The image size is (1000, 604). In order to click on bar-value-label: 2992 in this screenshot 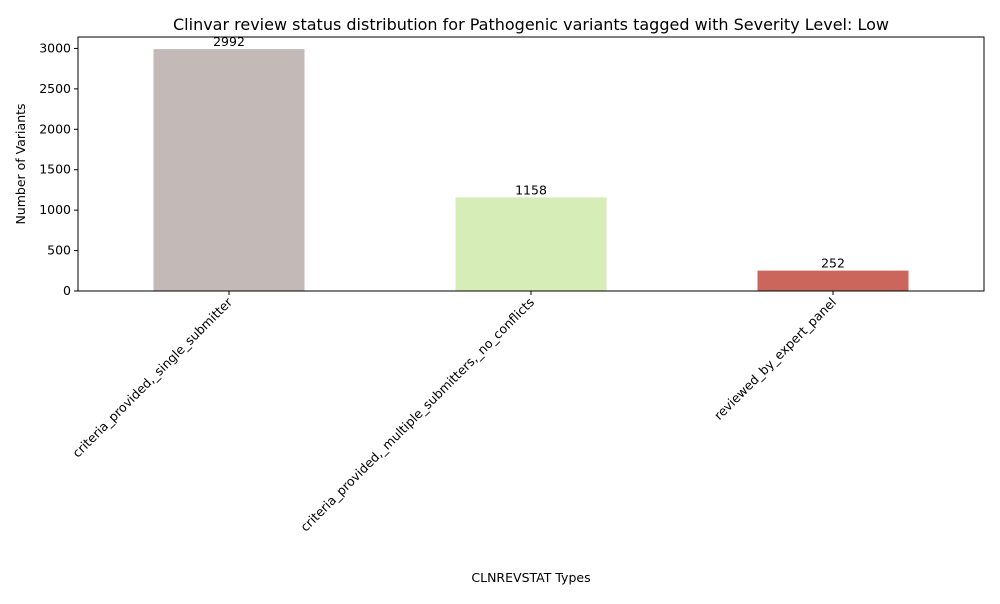, I will do `click(229, 41)`.